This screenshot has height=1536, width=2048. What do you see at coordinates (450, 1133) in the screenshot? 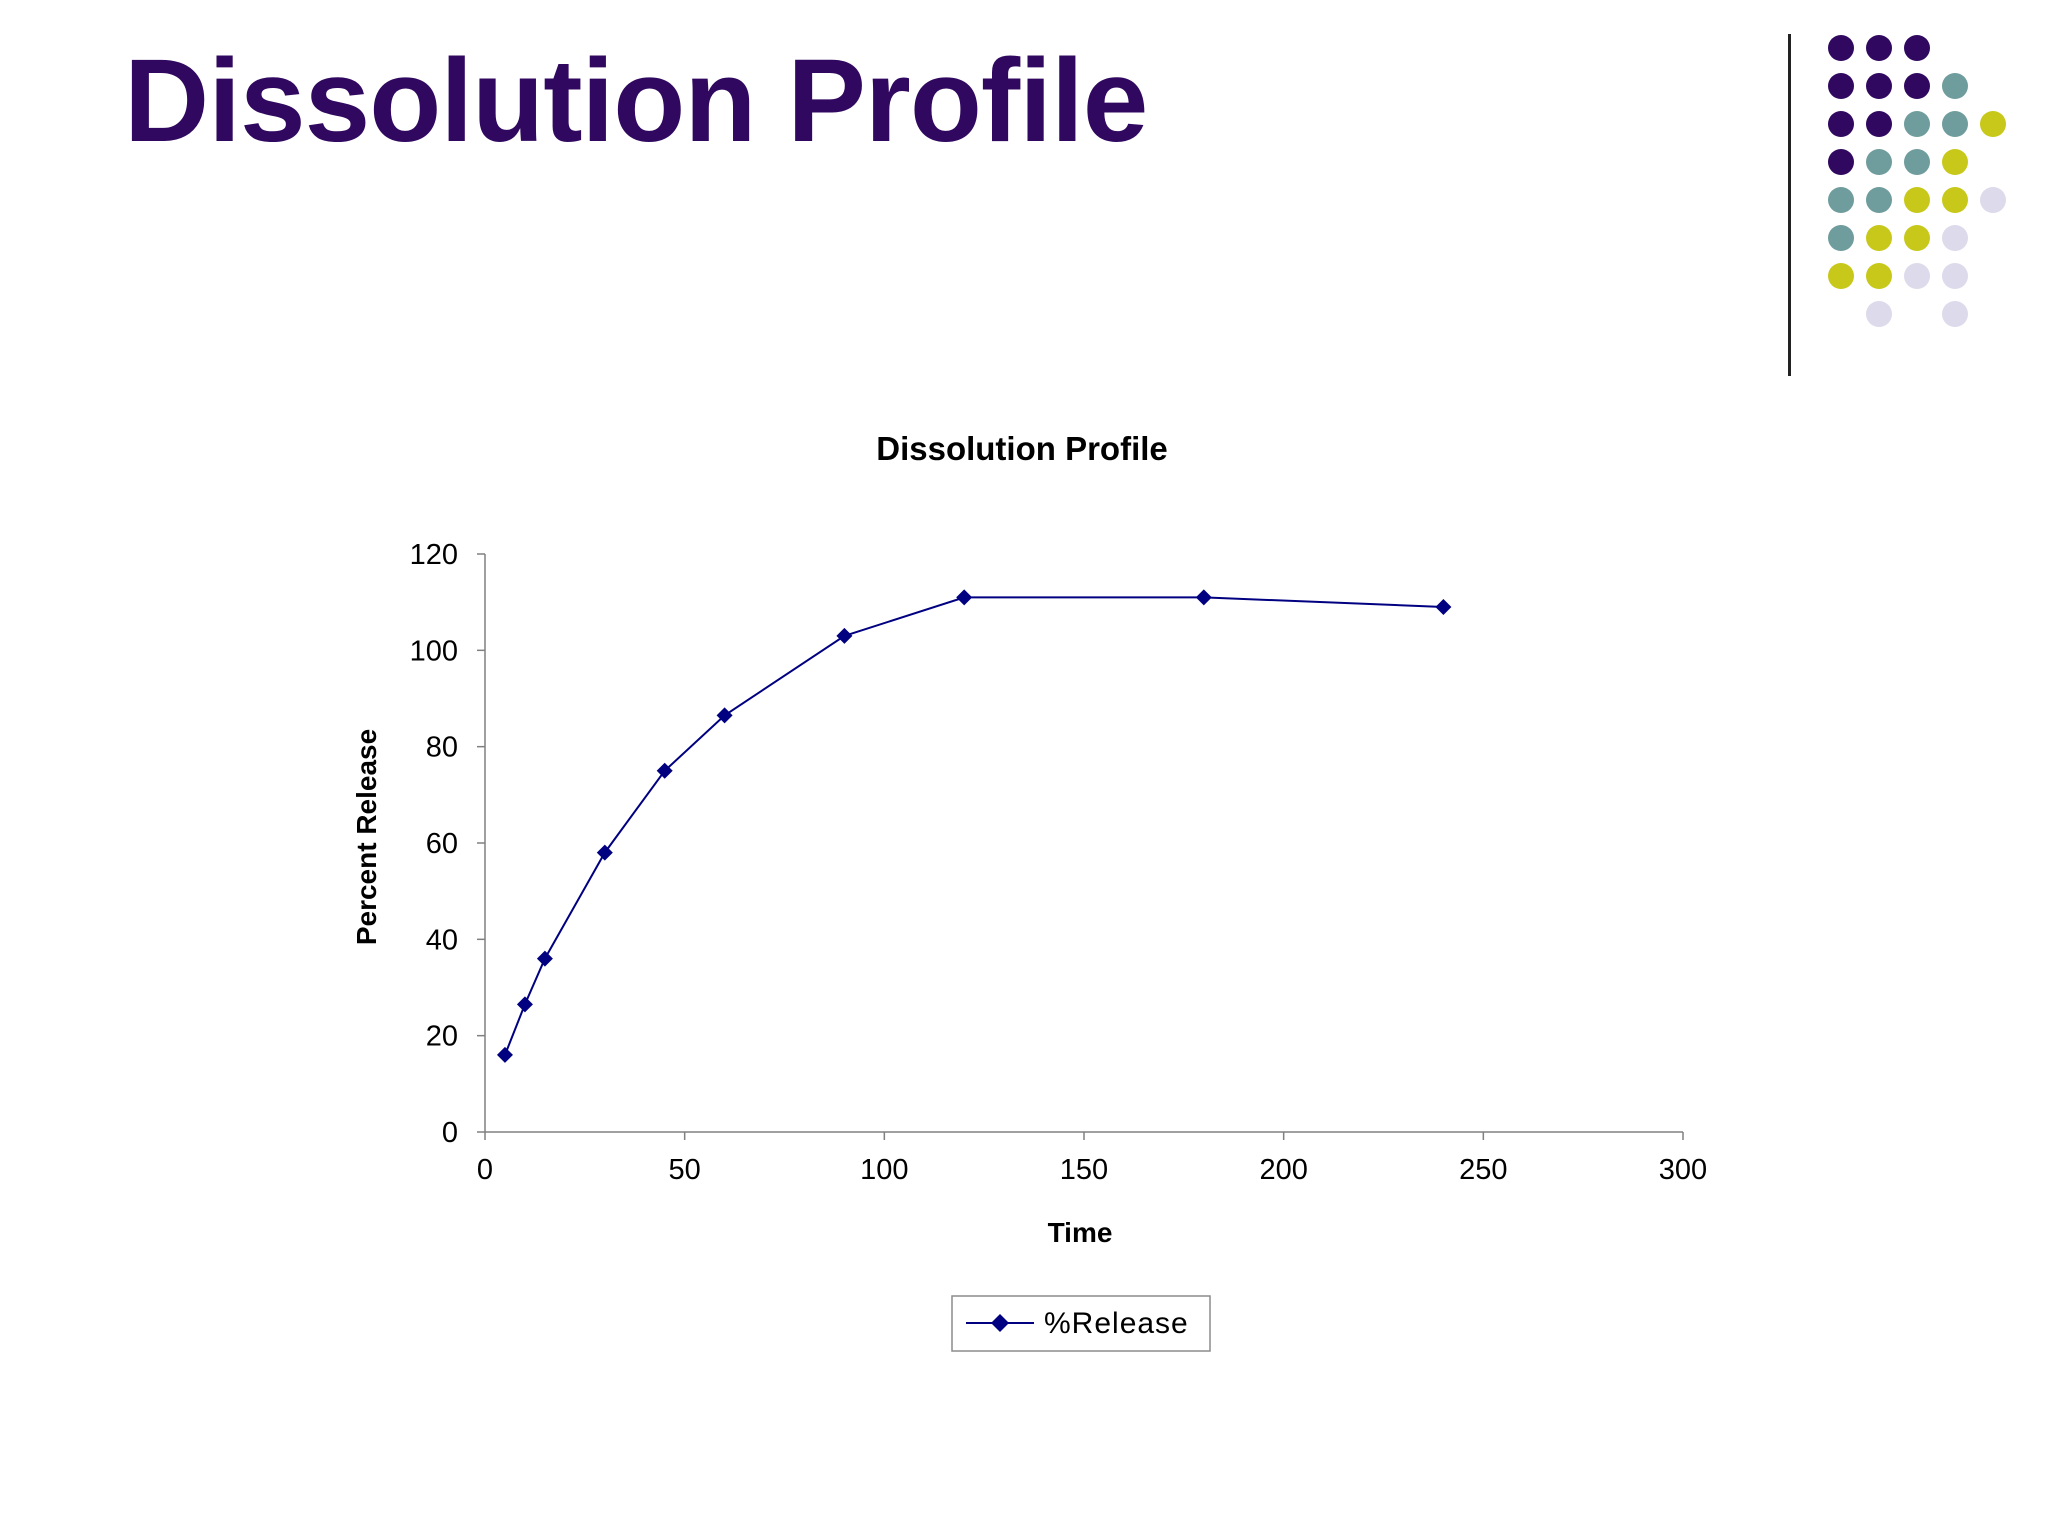
I see `y-tick-label: 0` at bounding box center [450, 1133].